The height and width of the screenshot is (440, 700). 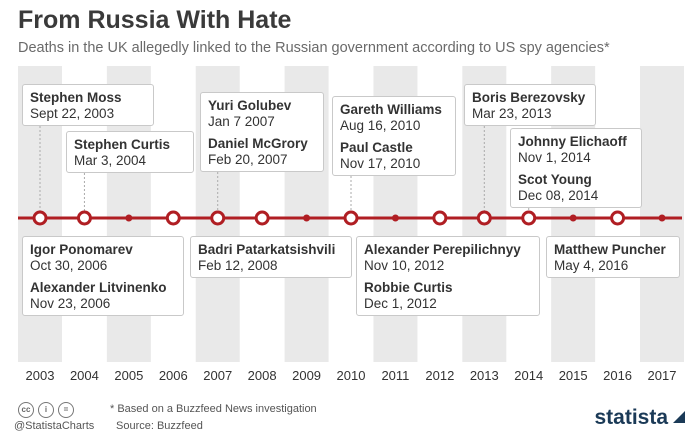 What do you see at coordinates (631, 417) in the screenshot?
I see `statista-logo: statista` at bounding box center [631, 417].